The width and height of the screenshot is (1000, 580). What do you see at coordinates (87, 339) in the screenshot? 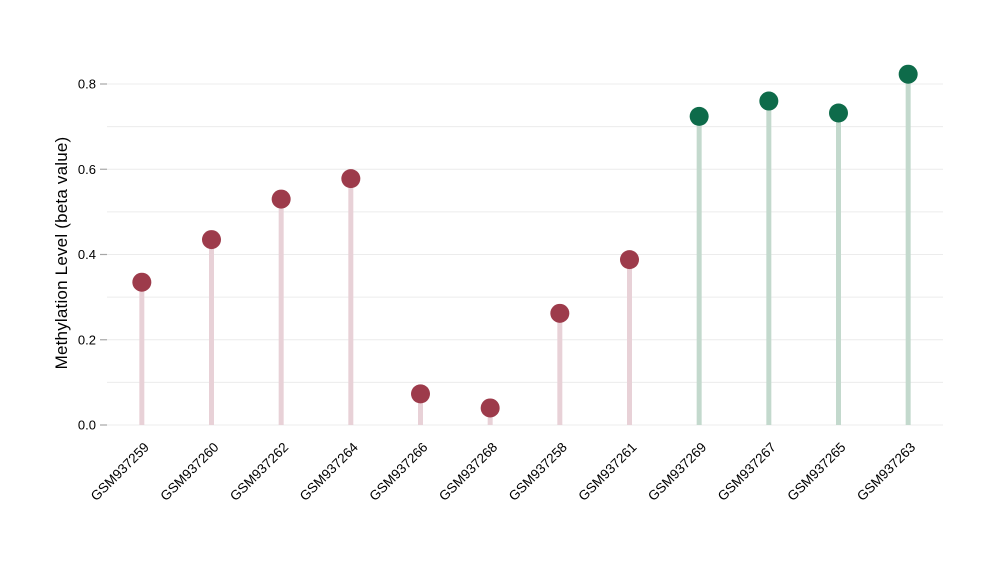
I see `y-tick-label: 0.2` at bounding box center [87, 339].